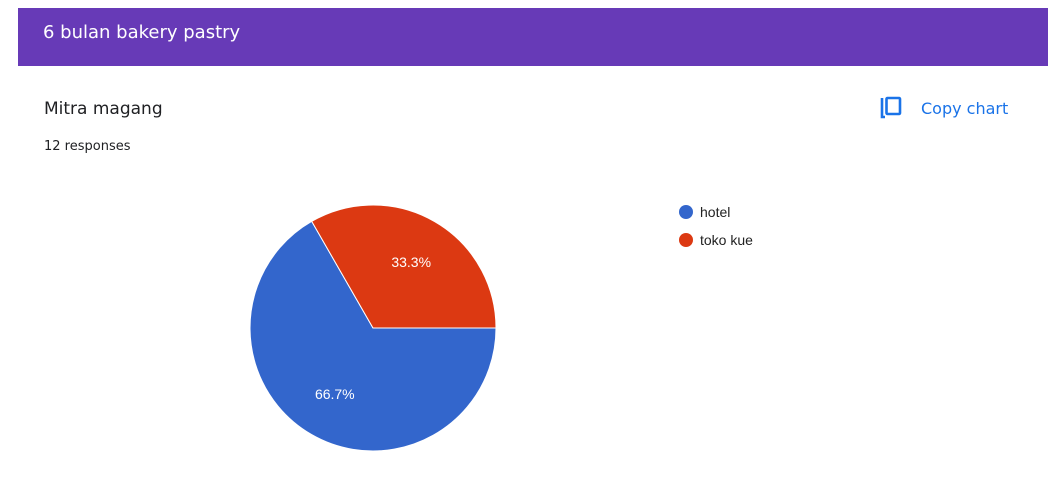  What do you see at coordinates (373, 336) in the screenshot?
I see `pie-slice-hotel` at bounding box center [373, 336].